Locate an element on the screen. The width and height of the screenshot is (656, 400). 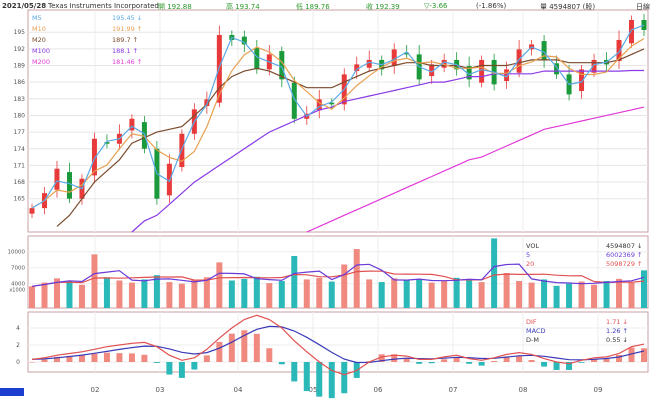
legend-label: M100 is located at coordinates (41, 51).